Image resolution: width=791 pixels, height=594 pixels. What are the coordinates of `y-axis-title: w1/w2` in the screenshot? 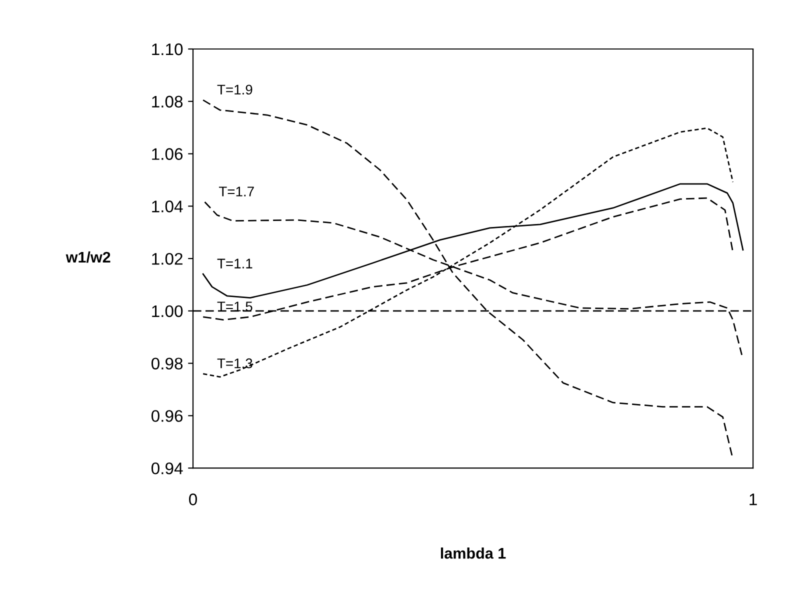 It's located at (88, 257).